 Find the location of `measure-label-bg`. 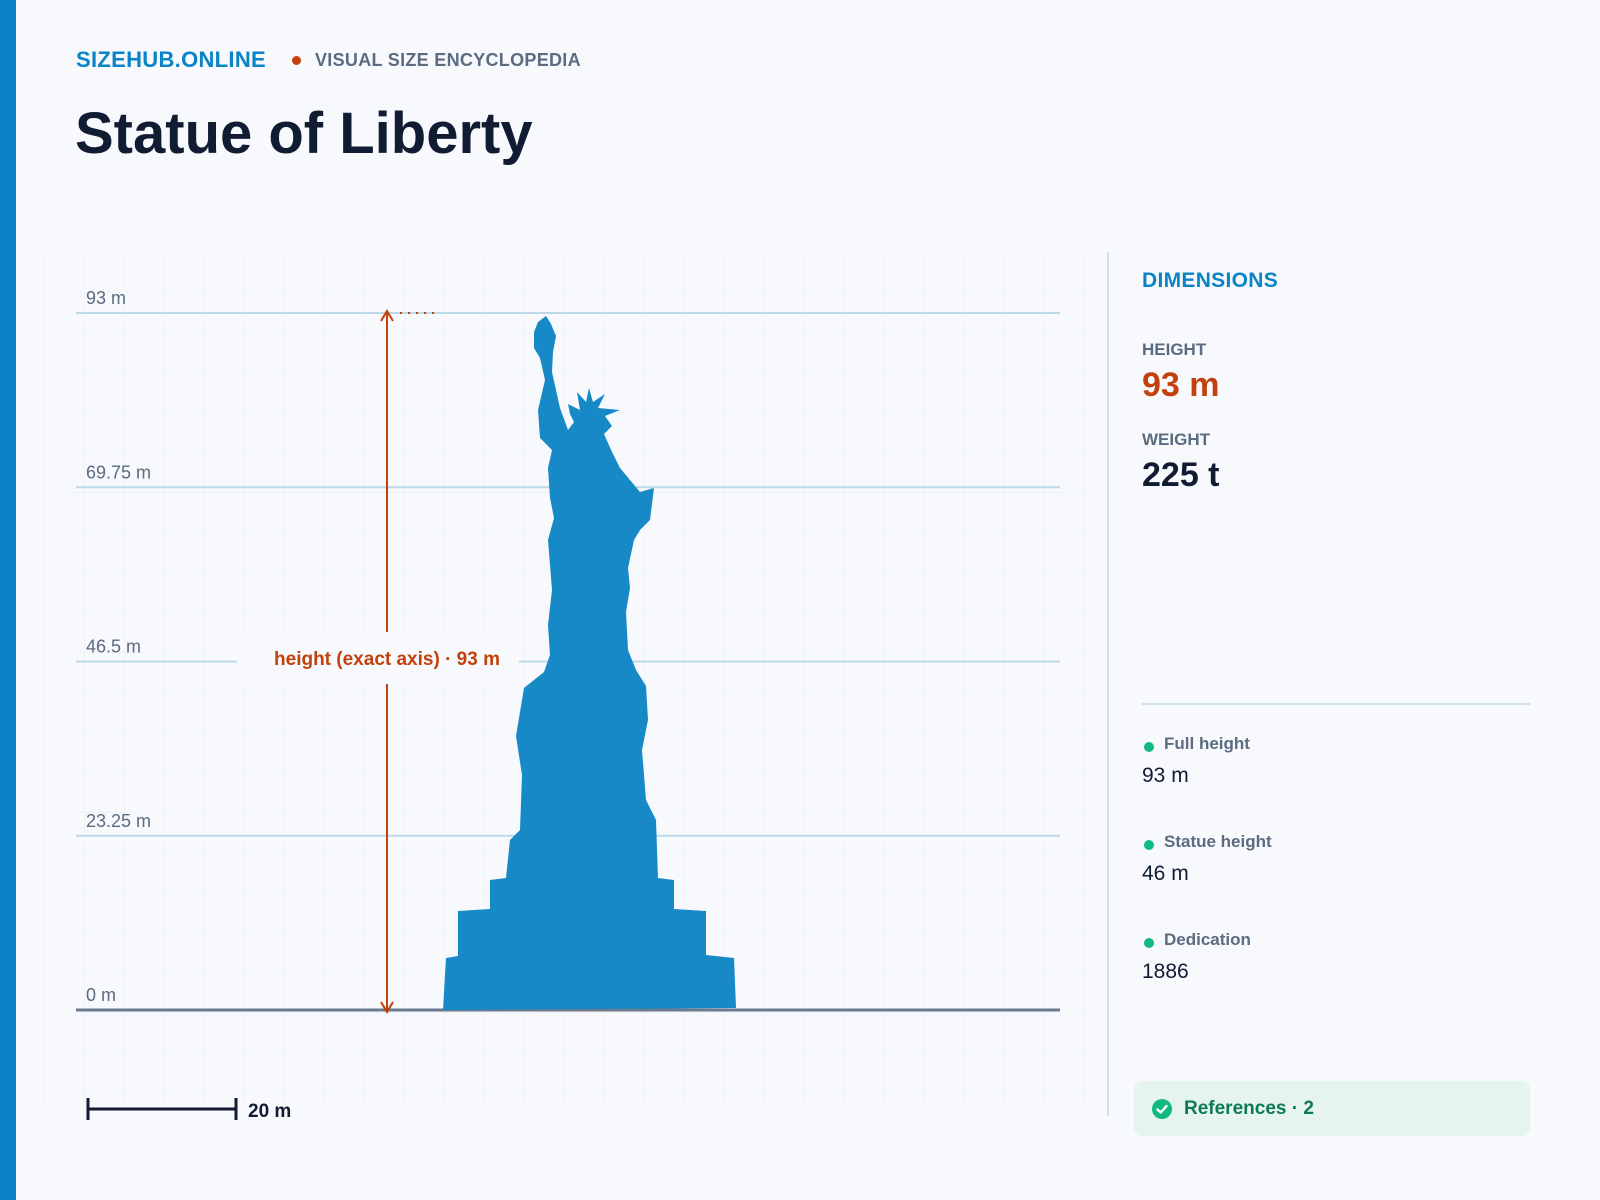

measure-label-bg is located at coordinates (378, 658).